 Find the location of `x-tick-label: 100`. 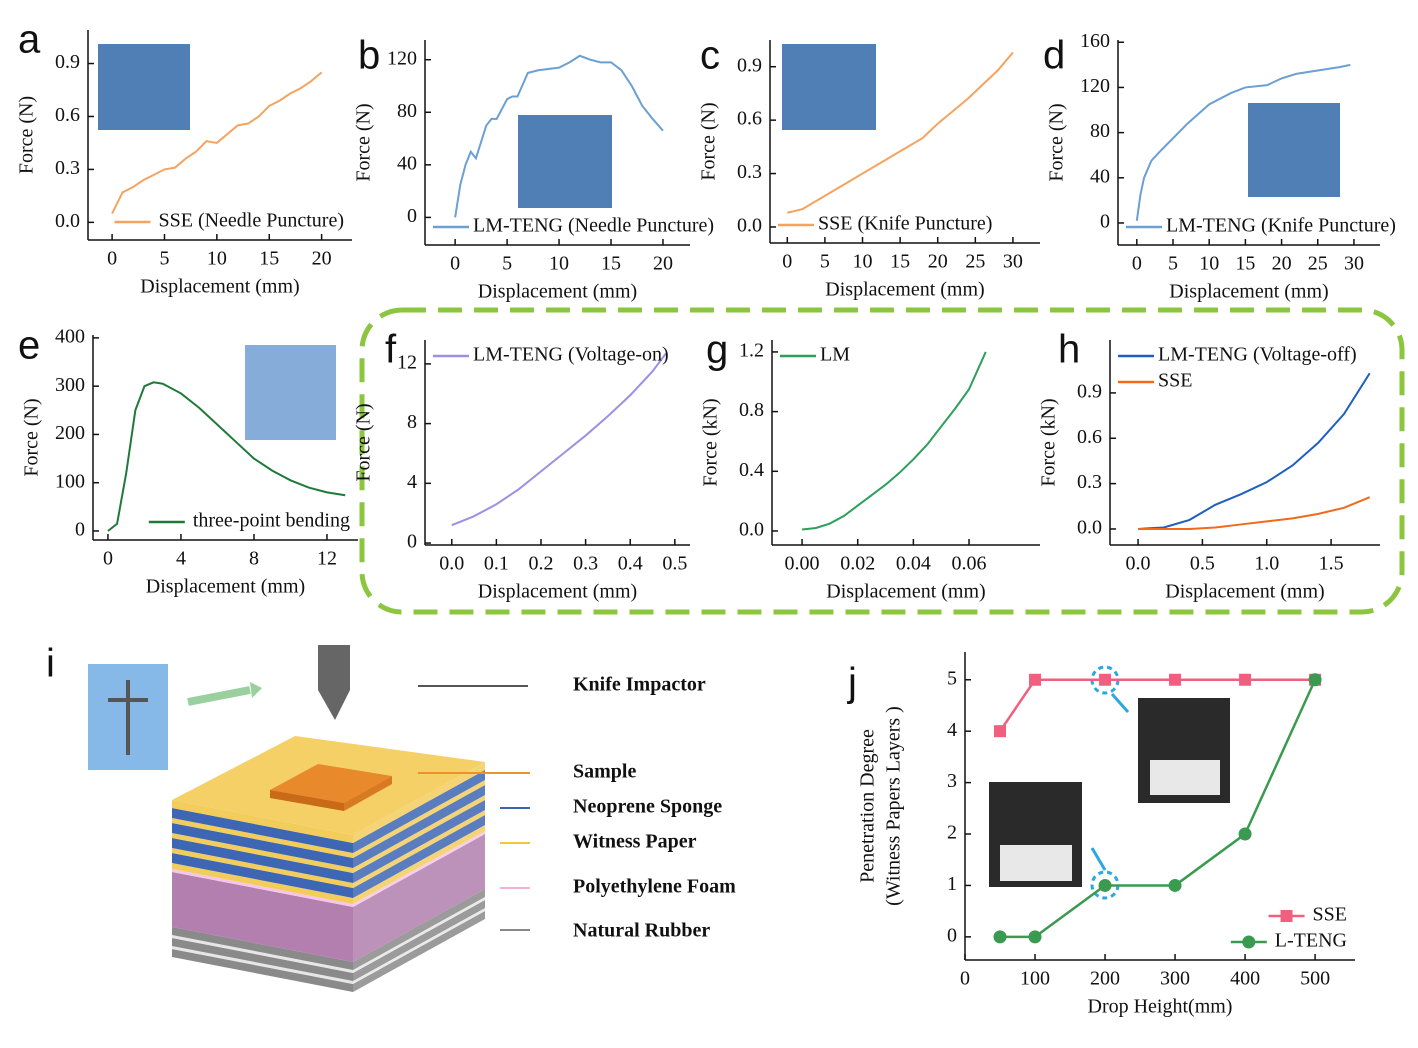

x-tick-label: 100 is located at coordinates (1035, 979).